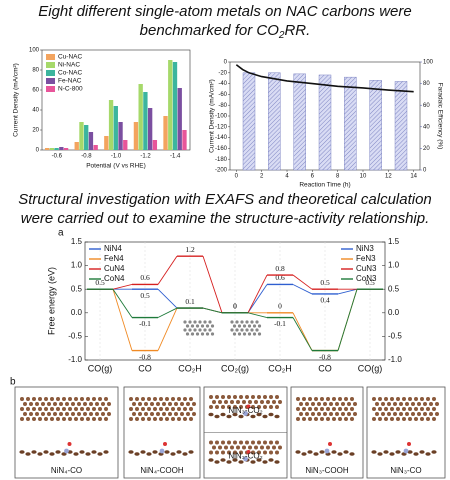  I want to click on value-label: -0.8, so click(145, 356).